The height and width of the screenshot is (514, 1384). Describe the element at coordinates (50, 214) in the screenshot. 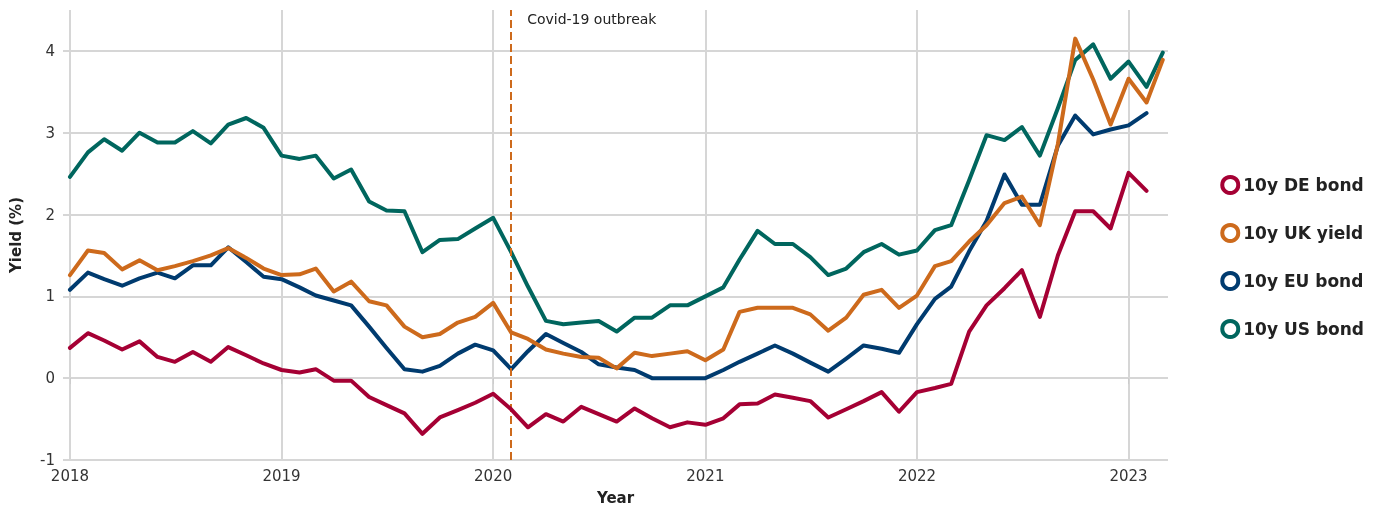

I see `y-tick-label: 2` at that location.